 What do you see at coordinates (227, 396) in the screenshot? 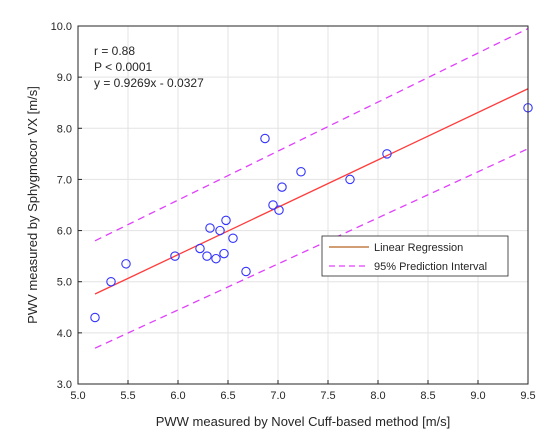
I see `x-tick-label: 6.5` at bounding box center [227, 396].